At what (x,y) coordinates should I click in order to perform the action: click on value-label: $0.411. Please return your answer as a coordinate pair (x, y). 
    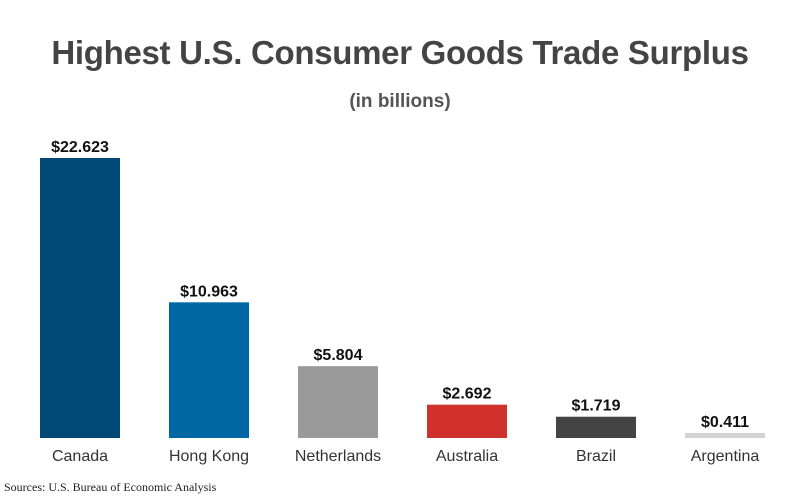
    Looking at the image, I should click on (725, 422).